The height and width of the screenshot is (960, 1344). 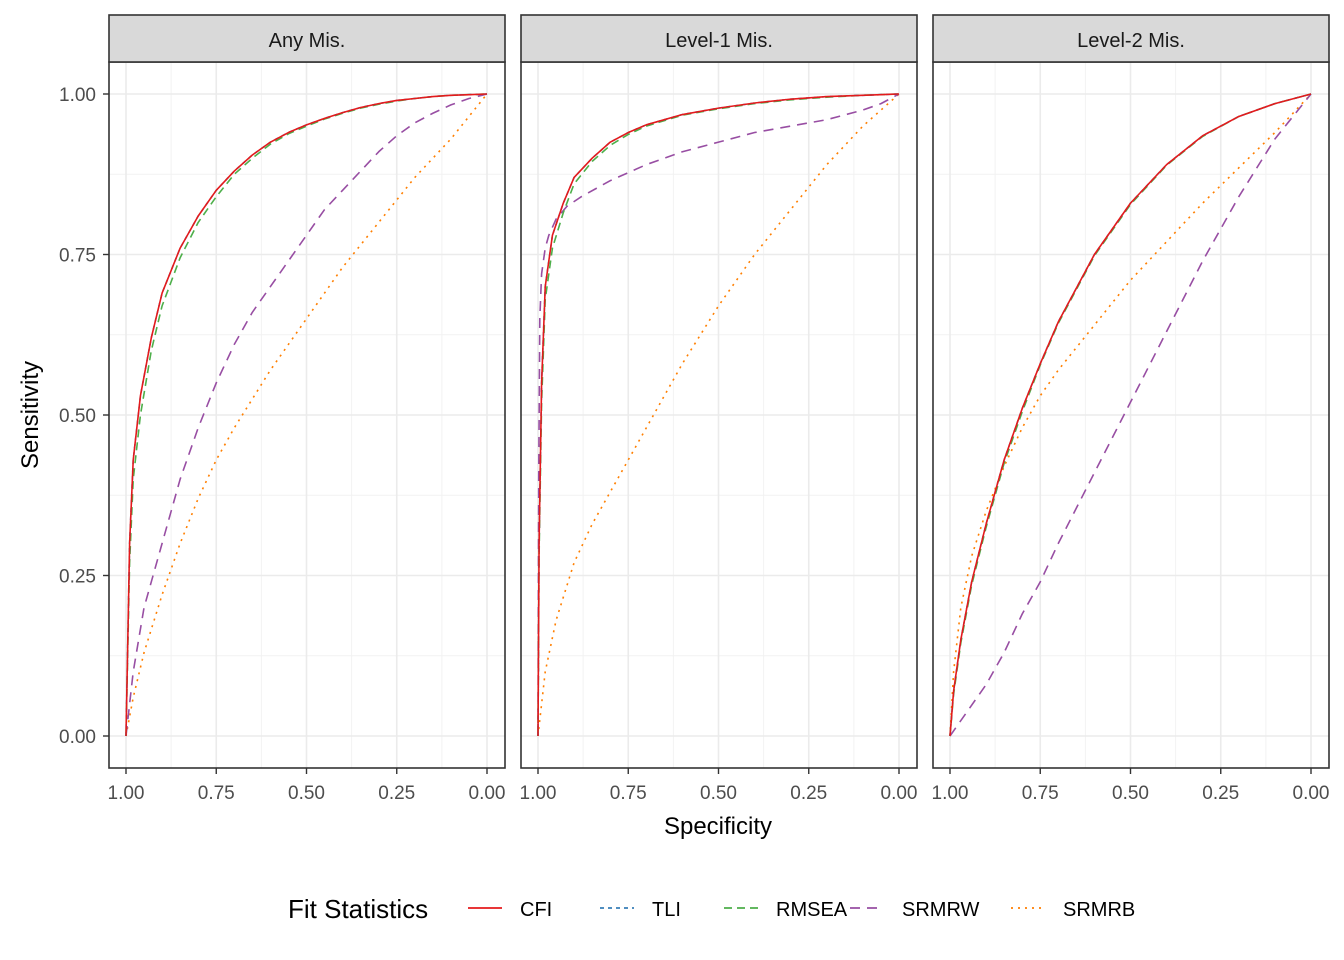 I want to click on x-axis-title: Specificity, so click(x=718, y=826).